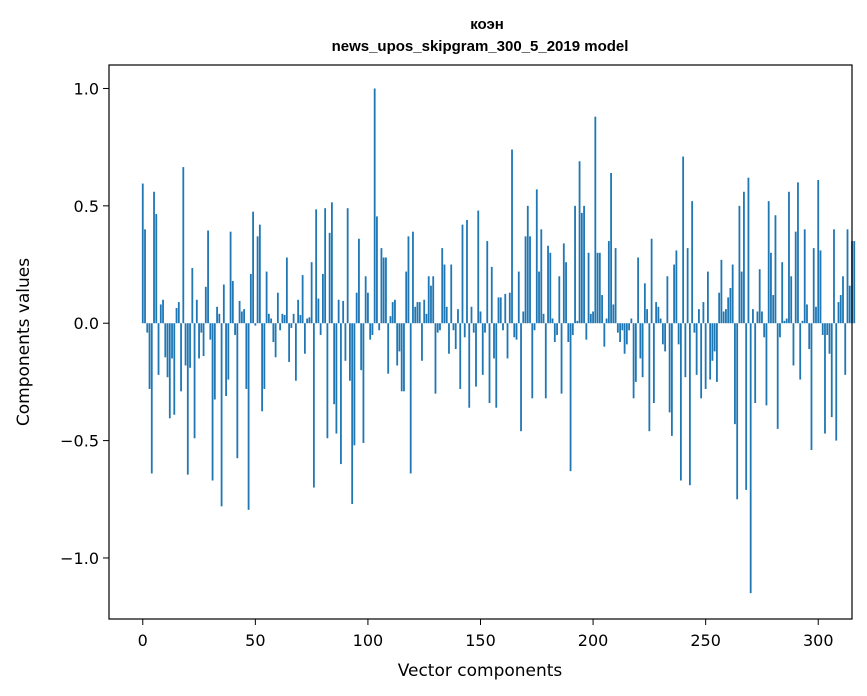 This screenshot has width=867, height=696. What do you see at coordinates (705, 640) in the screenshot?
I see `x-tick-label: 250` at bounding box center [705, 640].